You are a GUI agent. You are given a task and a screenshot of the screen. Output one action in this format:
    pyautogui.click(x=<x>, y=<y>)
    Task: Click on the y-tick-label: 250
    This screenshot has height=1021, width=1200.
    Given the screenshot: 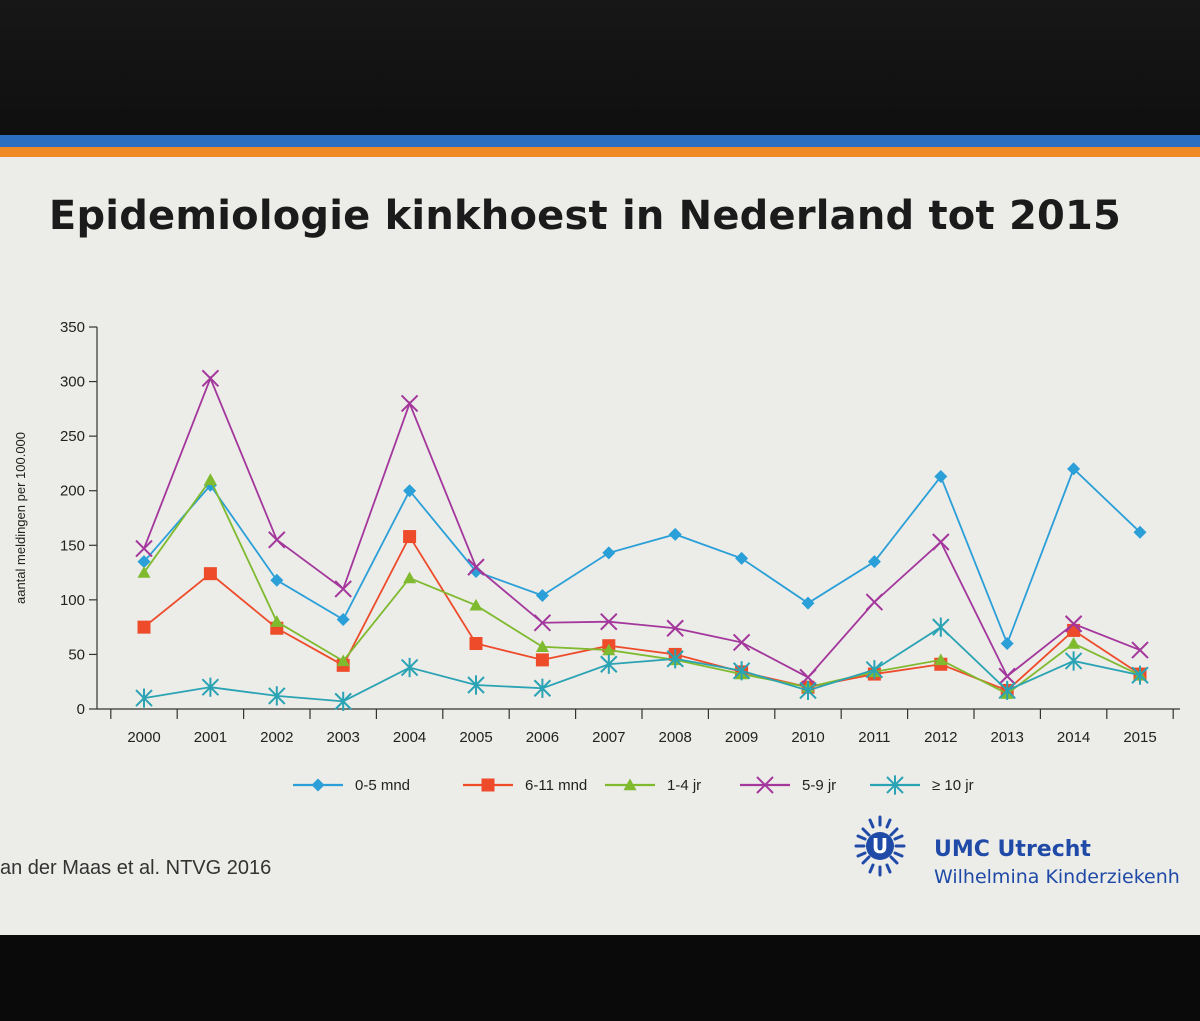 What is the action you would take?
    pyautogui.click(x=72, y=436)
    